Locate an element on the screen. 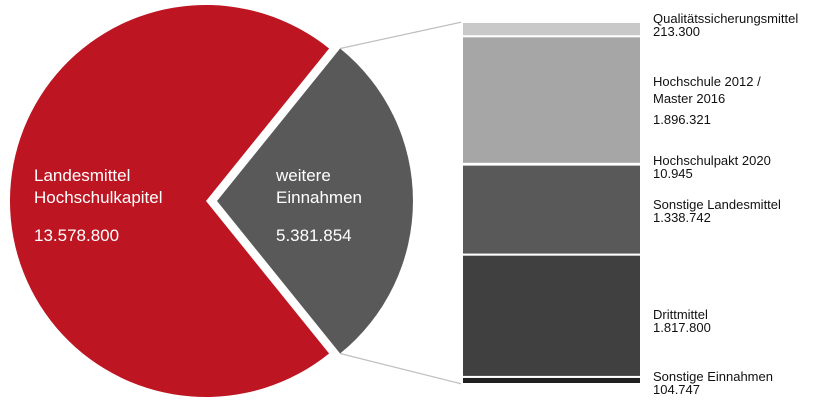  bar-label-hochschulpakt-2020: Hochschulpakt 2020 10.945 is located at coordinates (712, 167).